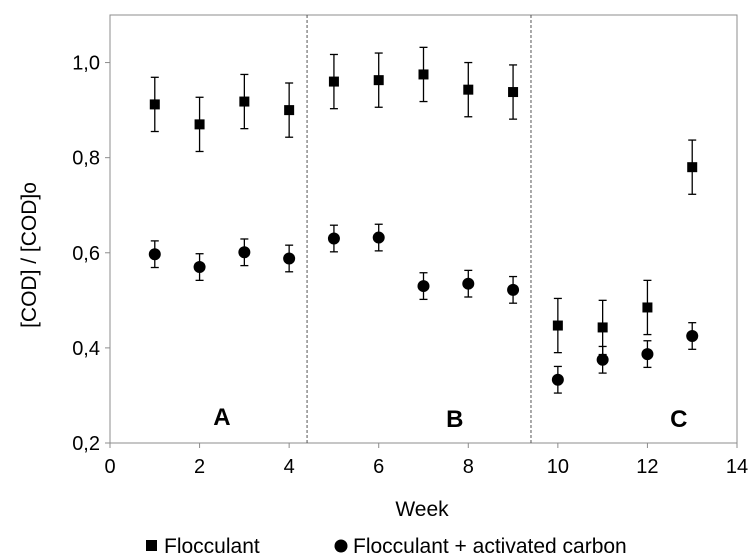  I want to click on y-tick-label: 0,4, so click(86, 349).